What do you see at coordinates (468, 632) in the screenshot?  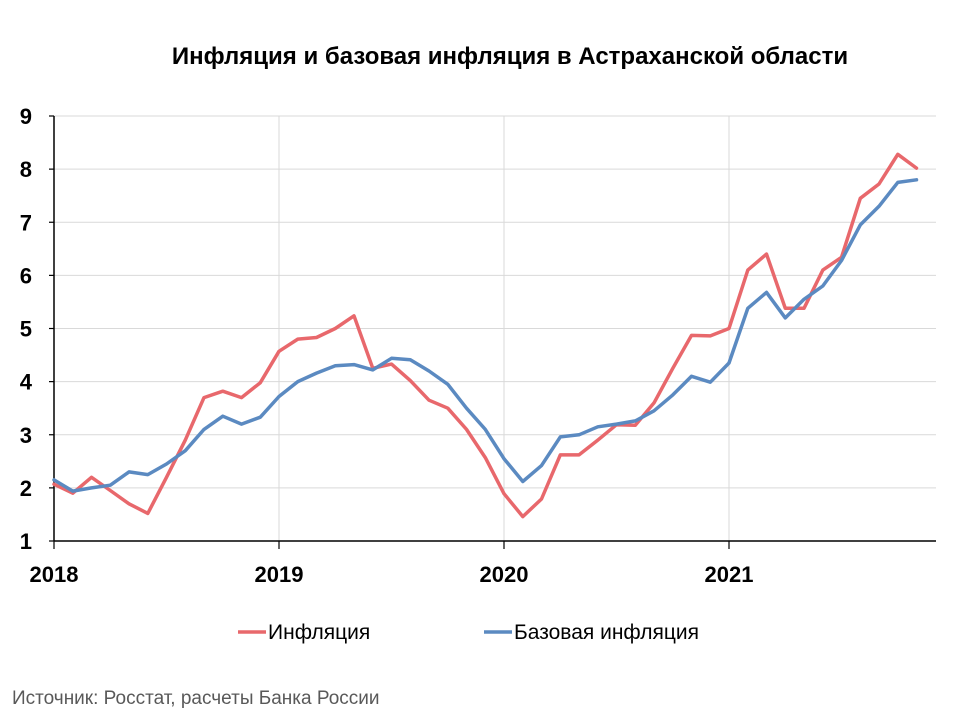 I see `legend: Инфляция Базовая инфляция` at bounding box center [468, 632].